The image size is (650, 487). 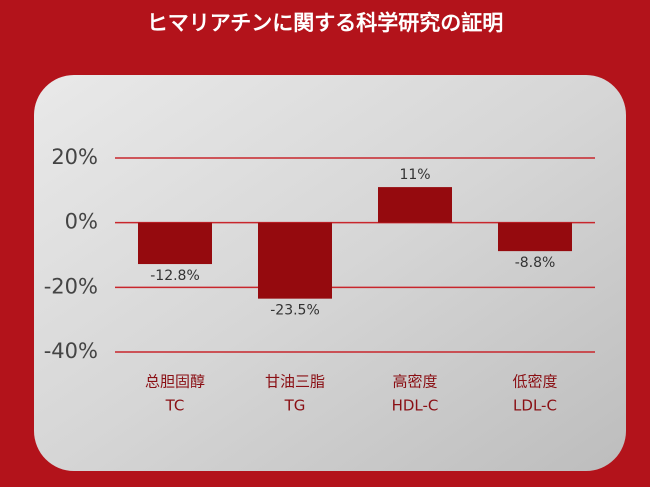 I want to click on y-tick-label: 0%, so click(x=81, y=222).